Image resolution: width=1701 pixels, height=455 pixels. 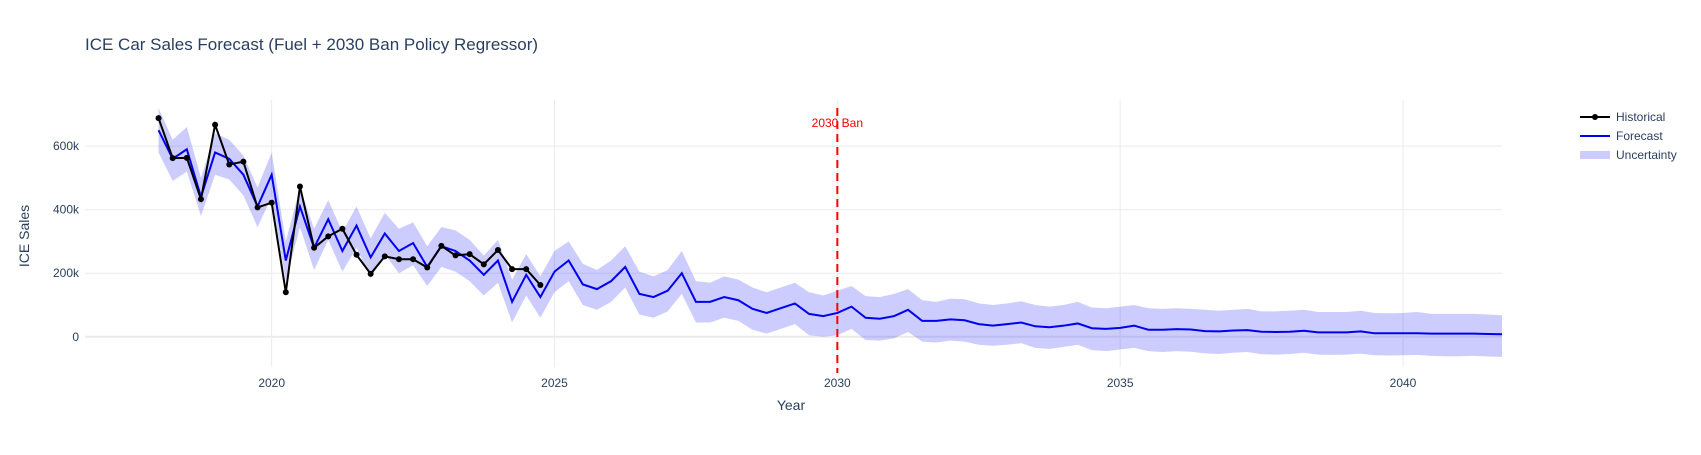 What do you see at coordinates (1646, 155) in the screenshot?
I see `legend-label: Uncertainty` at bounding box center [1646, 155].